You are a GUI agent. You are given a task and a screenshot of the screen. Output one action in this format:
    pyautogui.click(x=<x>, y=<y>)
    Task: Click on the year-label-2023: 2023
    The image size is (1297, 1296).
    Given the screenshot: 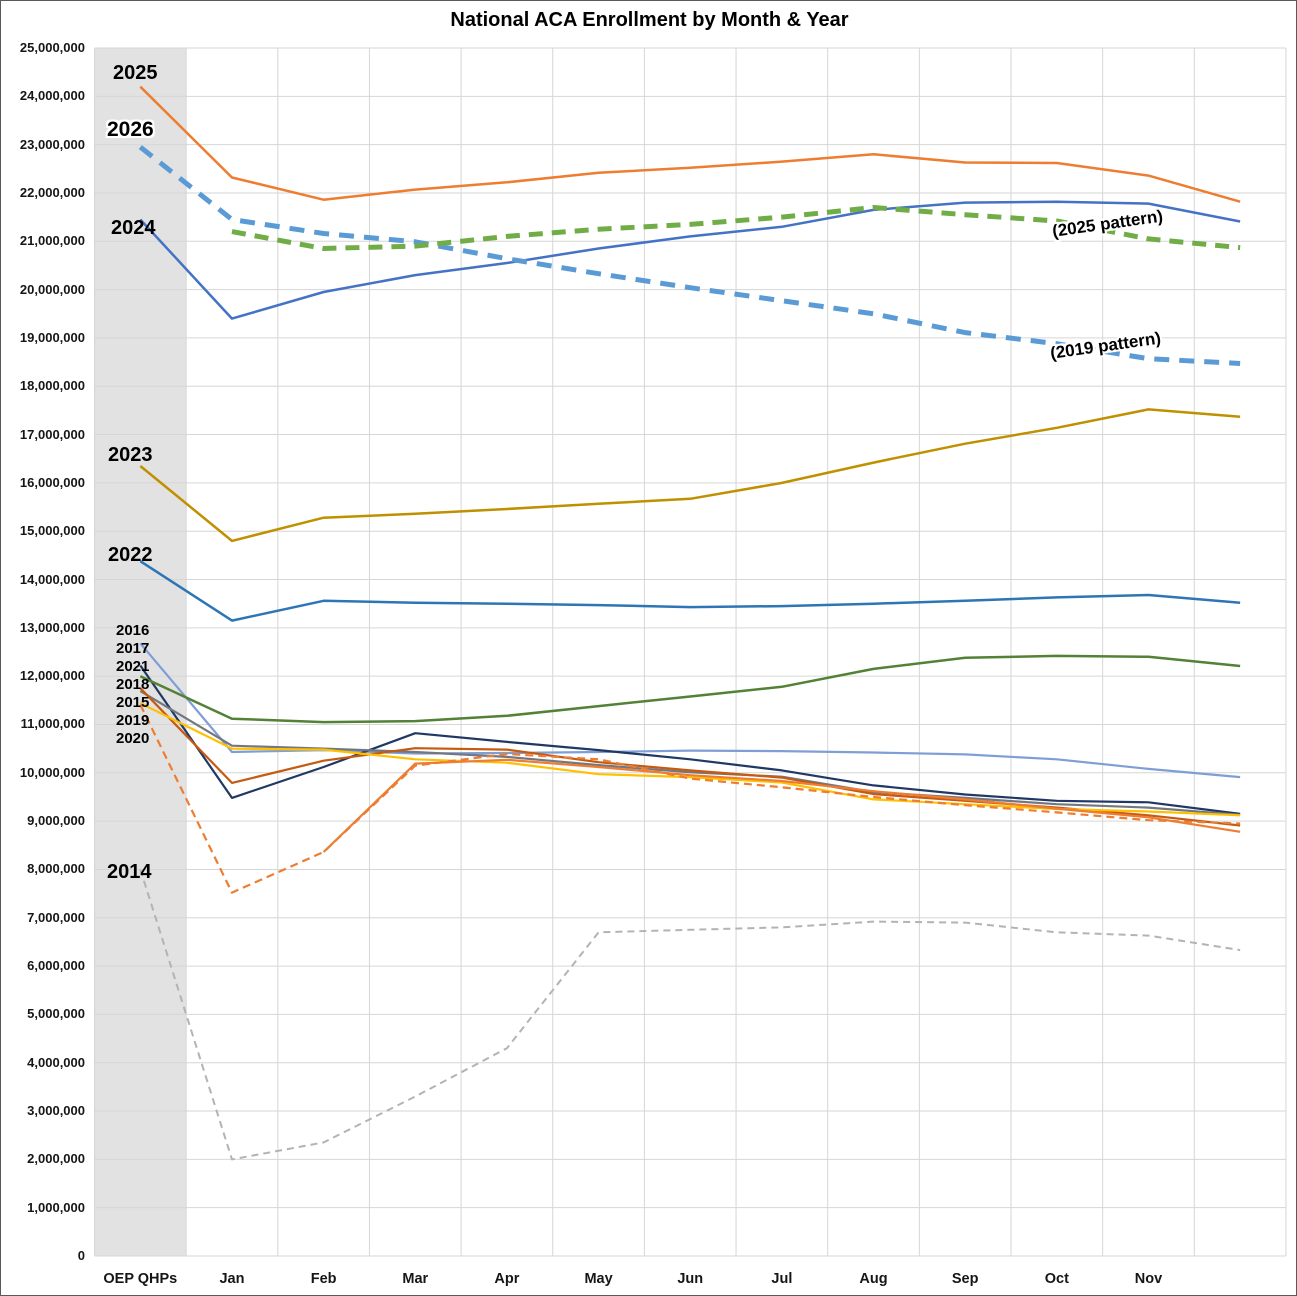 What is the action you would take?
    pyautogui.click(x=130, y=455)
    